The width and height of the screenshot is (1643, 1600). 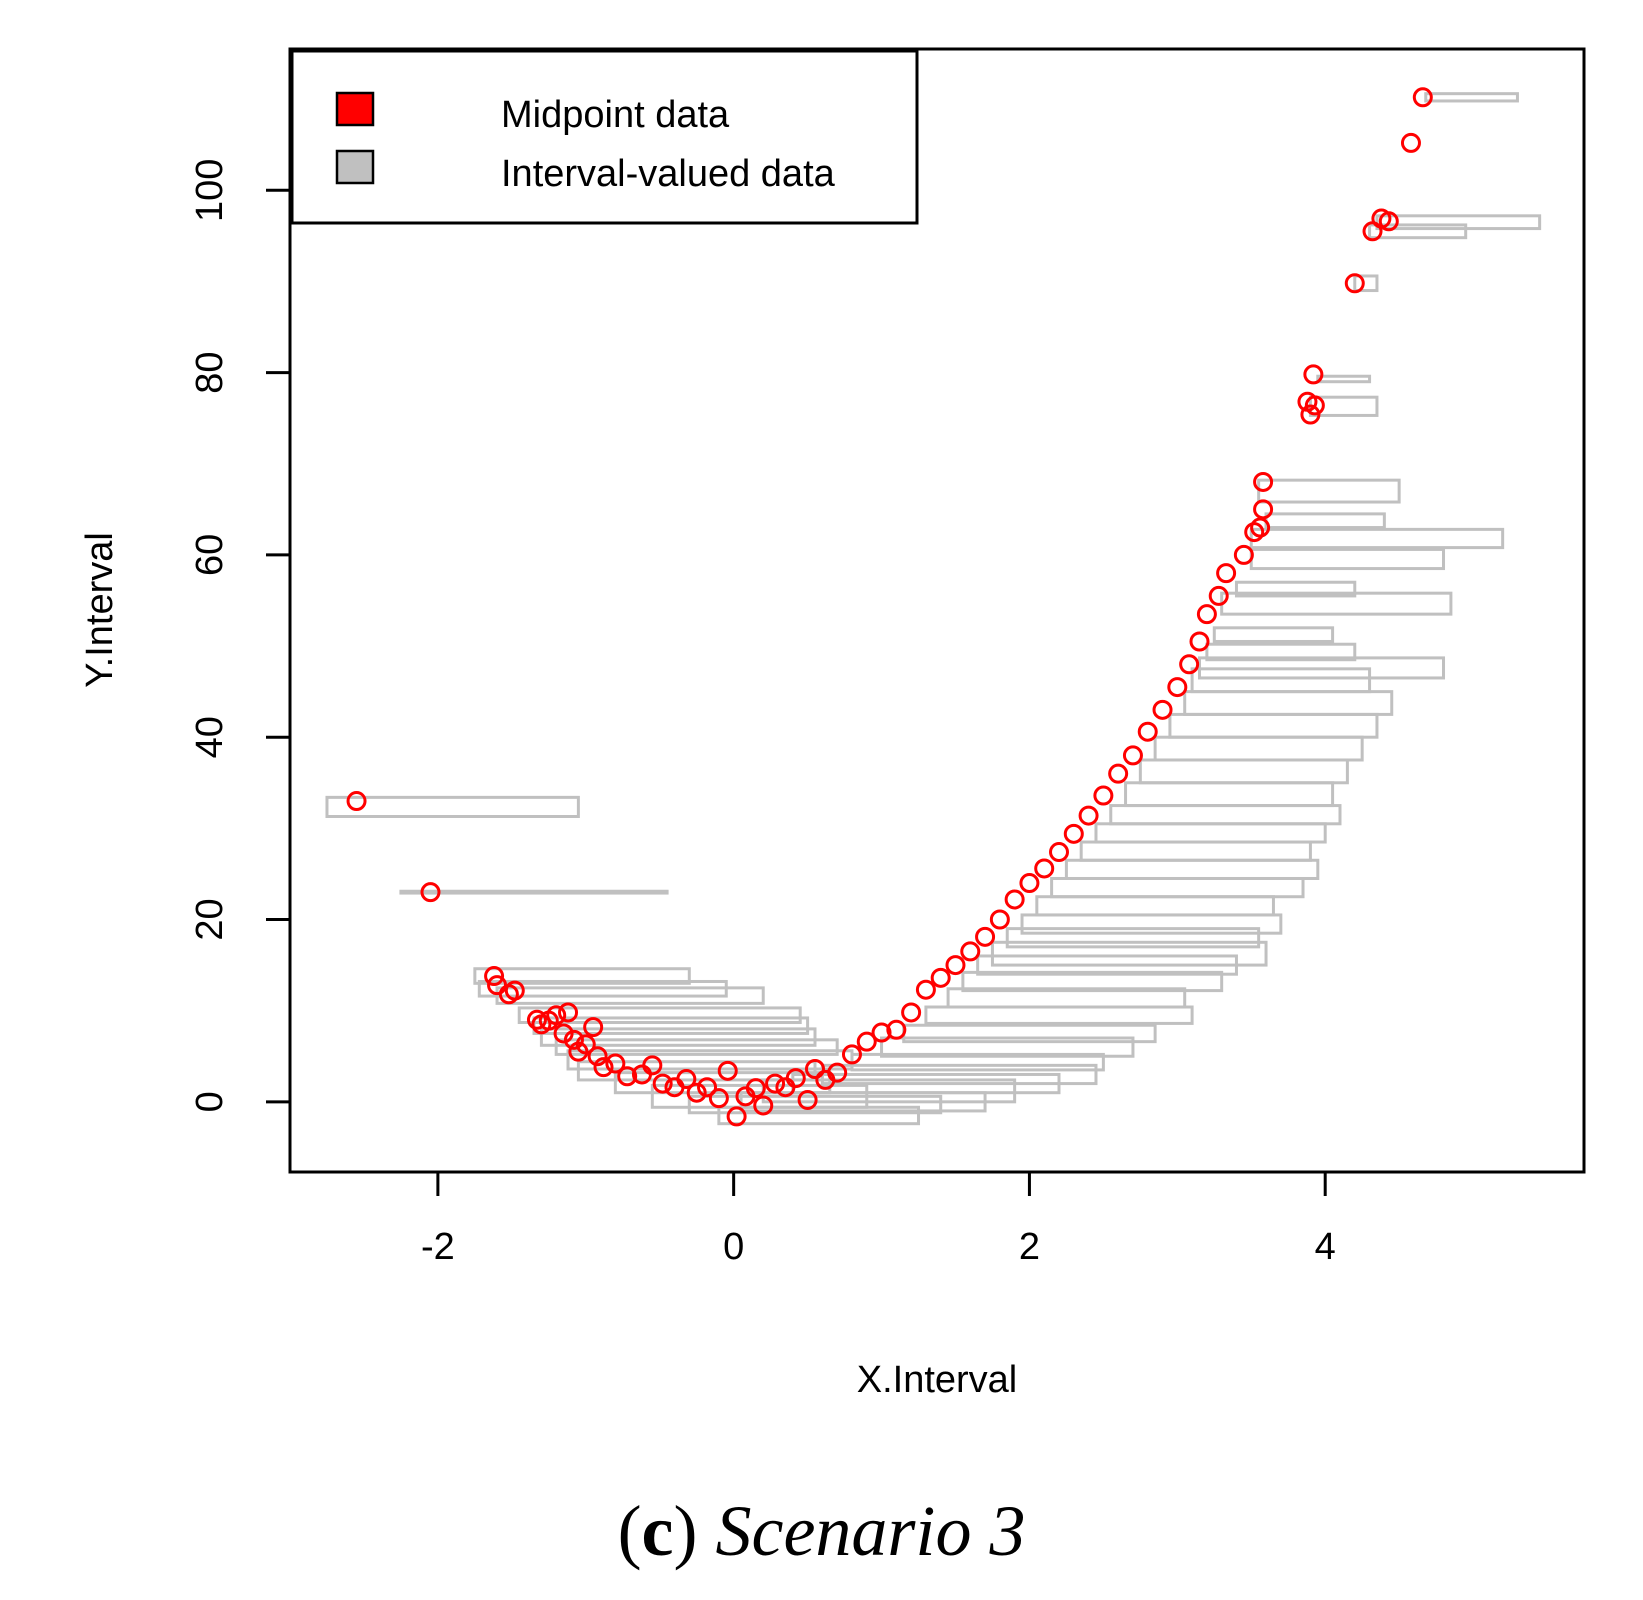 I want to click on caption-title: Scenario 3, so click(x=870, y=1531).